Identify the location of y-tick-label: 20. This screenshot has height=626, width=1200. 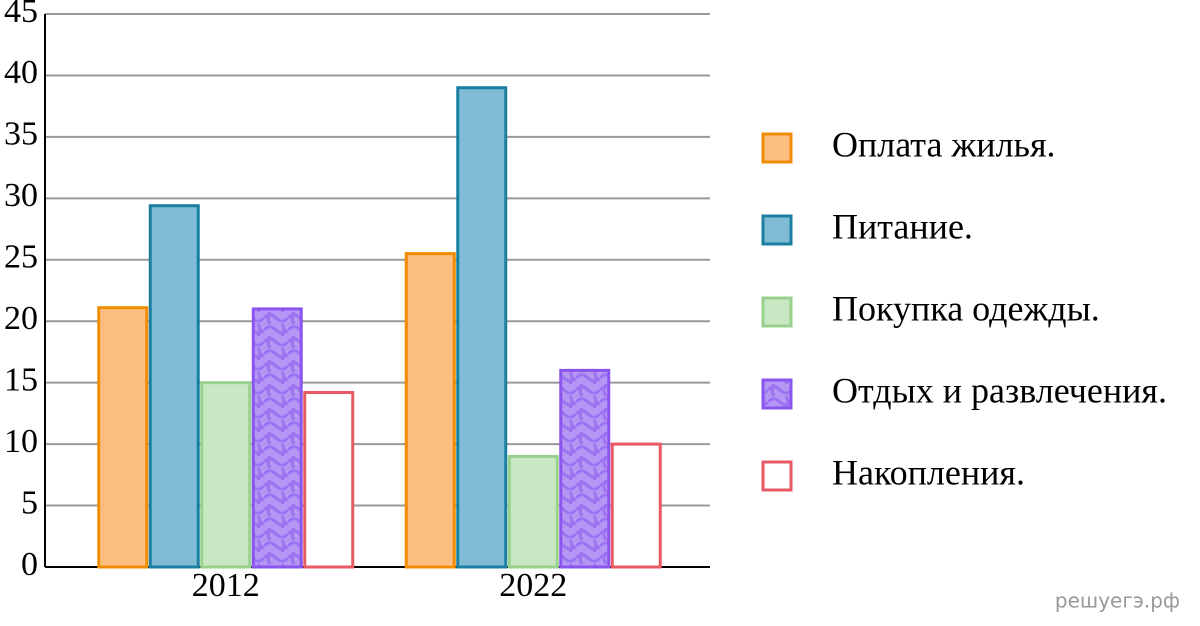
(21, 318).